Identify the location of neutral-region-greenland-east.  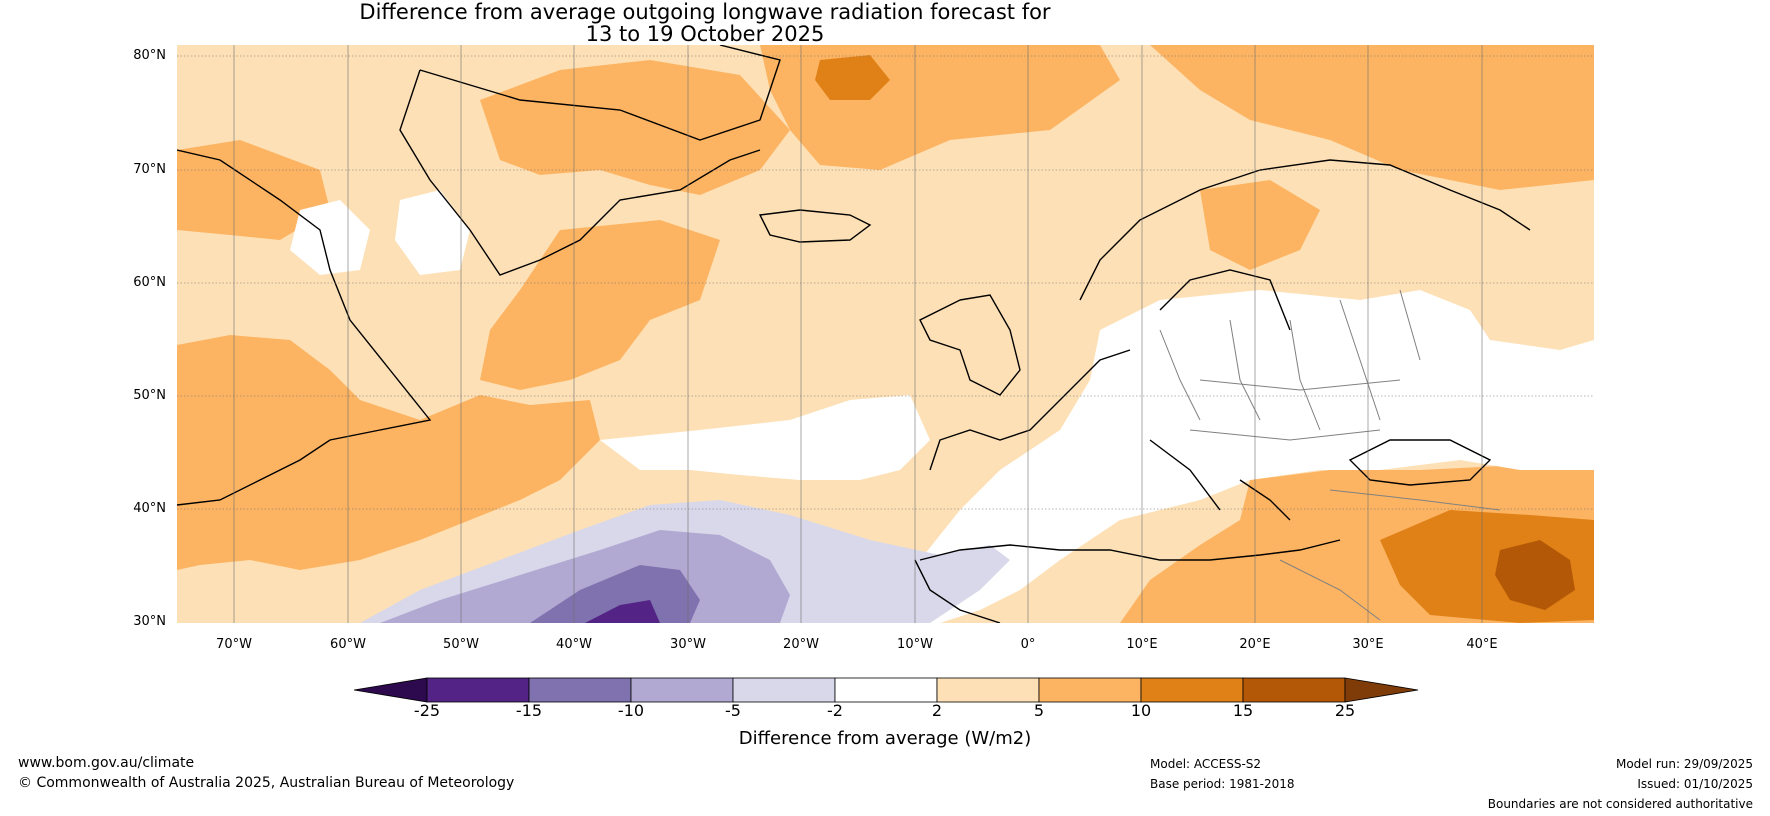
(432, 232).